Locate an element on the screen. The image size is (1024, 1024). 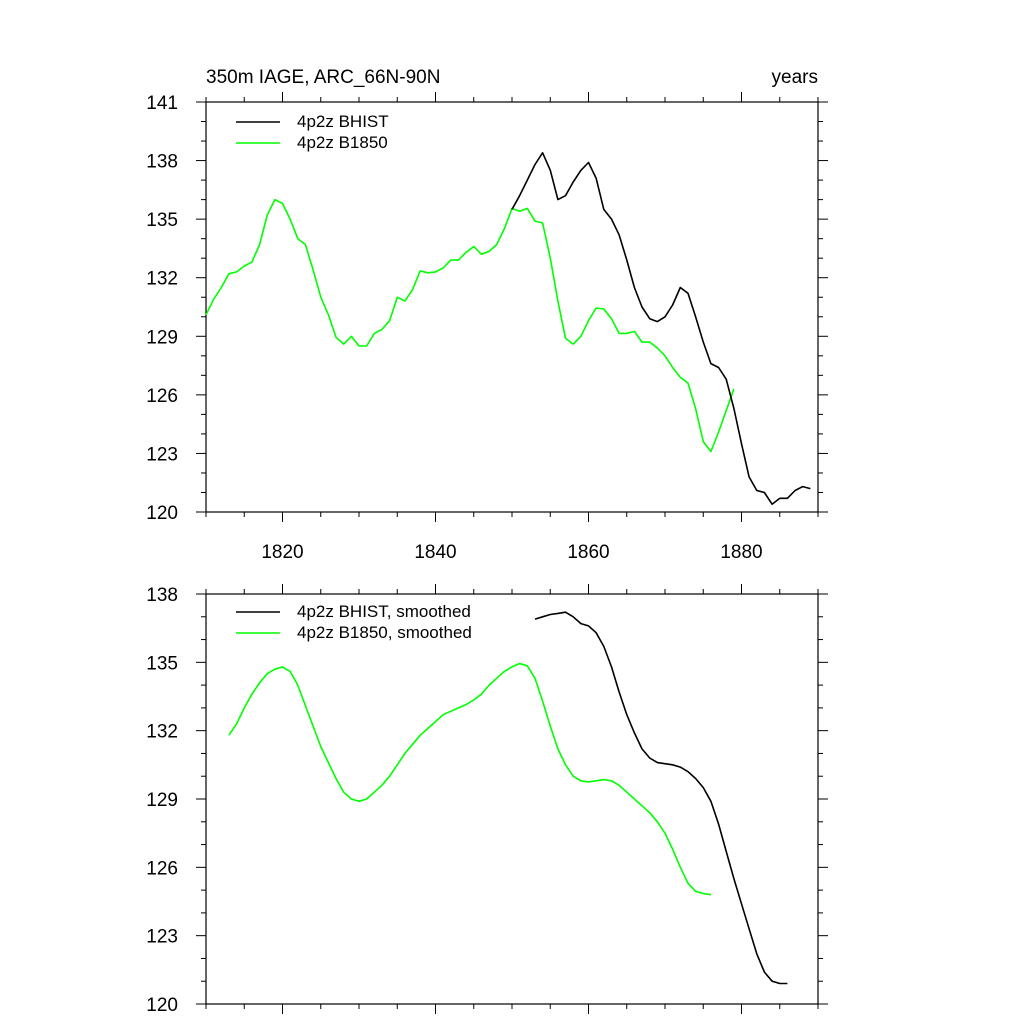
top-series-4p2z-b1850 is located at coordinates (470, 325).